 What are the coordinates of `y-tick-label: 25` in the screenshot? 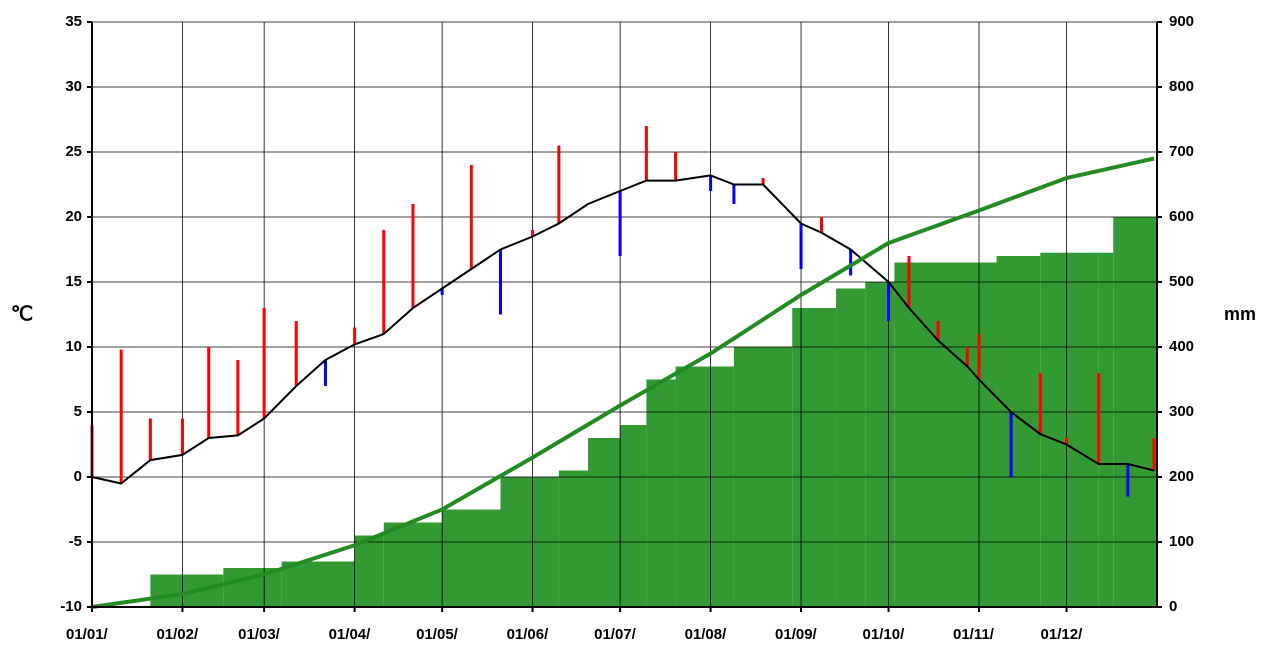 It's located at (73, 151).